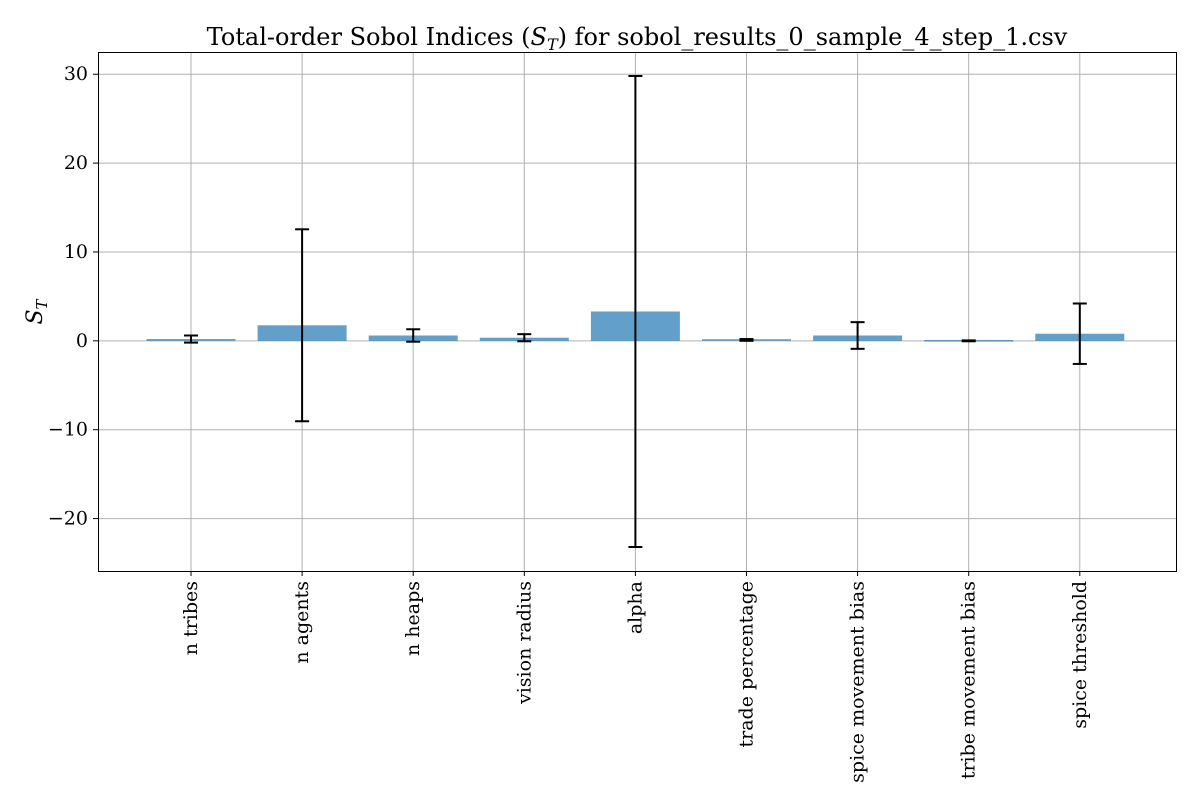 The height and width of the screenshot is (800, 1200). Describe the element at coordinates (1080, 655) in the screenshot. I see `x-tick-label-spice_threshold: spice threshold` at that location.